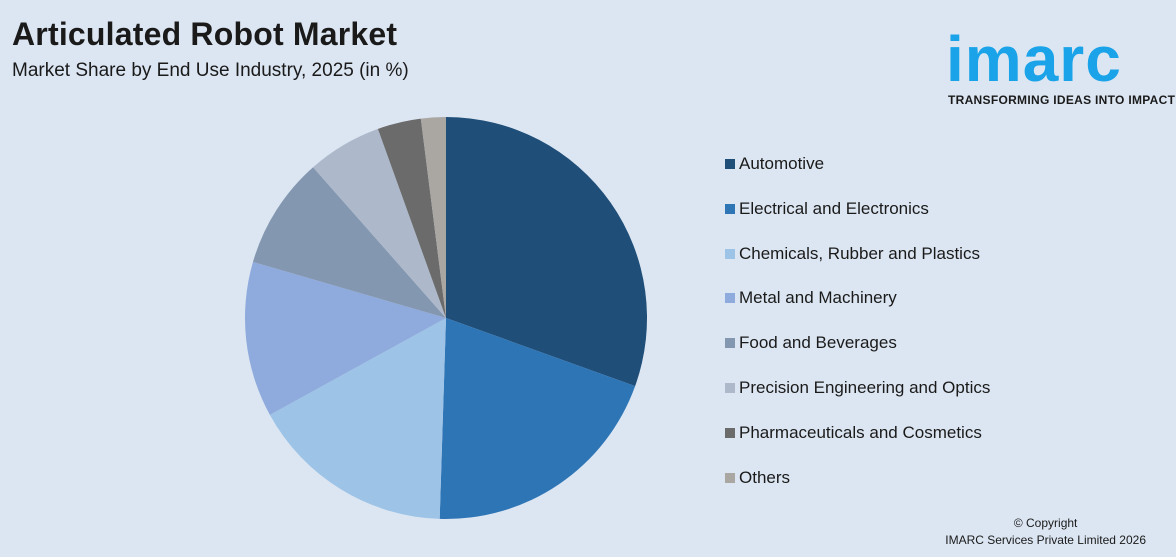 Image resolution: width=1176 pixels, height=557 pixels. I want to click on legend-label: Automotive, so click(782, 163).